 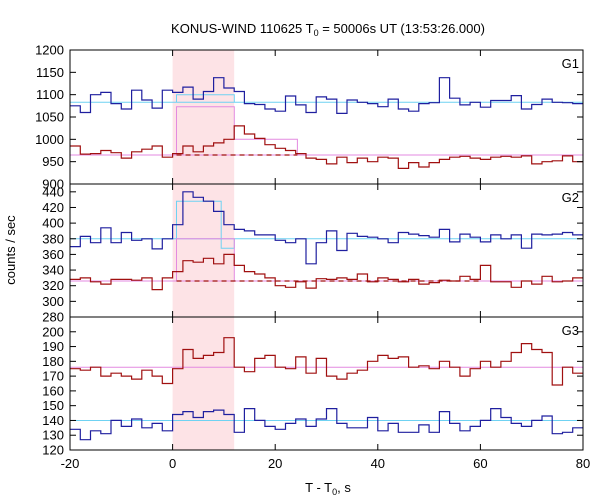 What do you see at coordinates (53, 238) in the screenshot?
I see `g2-y-tick-label: 380` at bounding box center [53, 238].